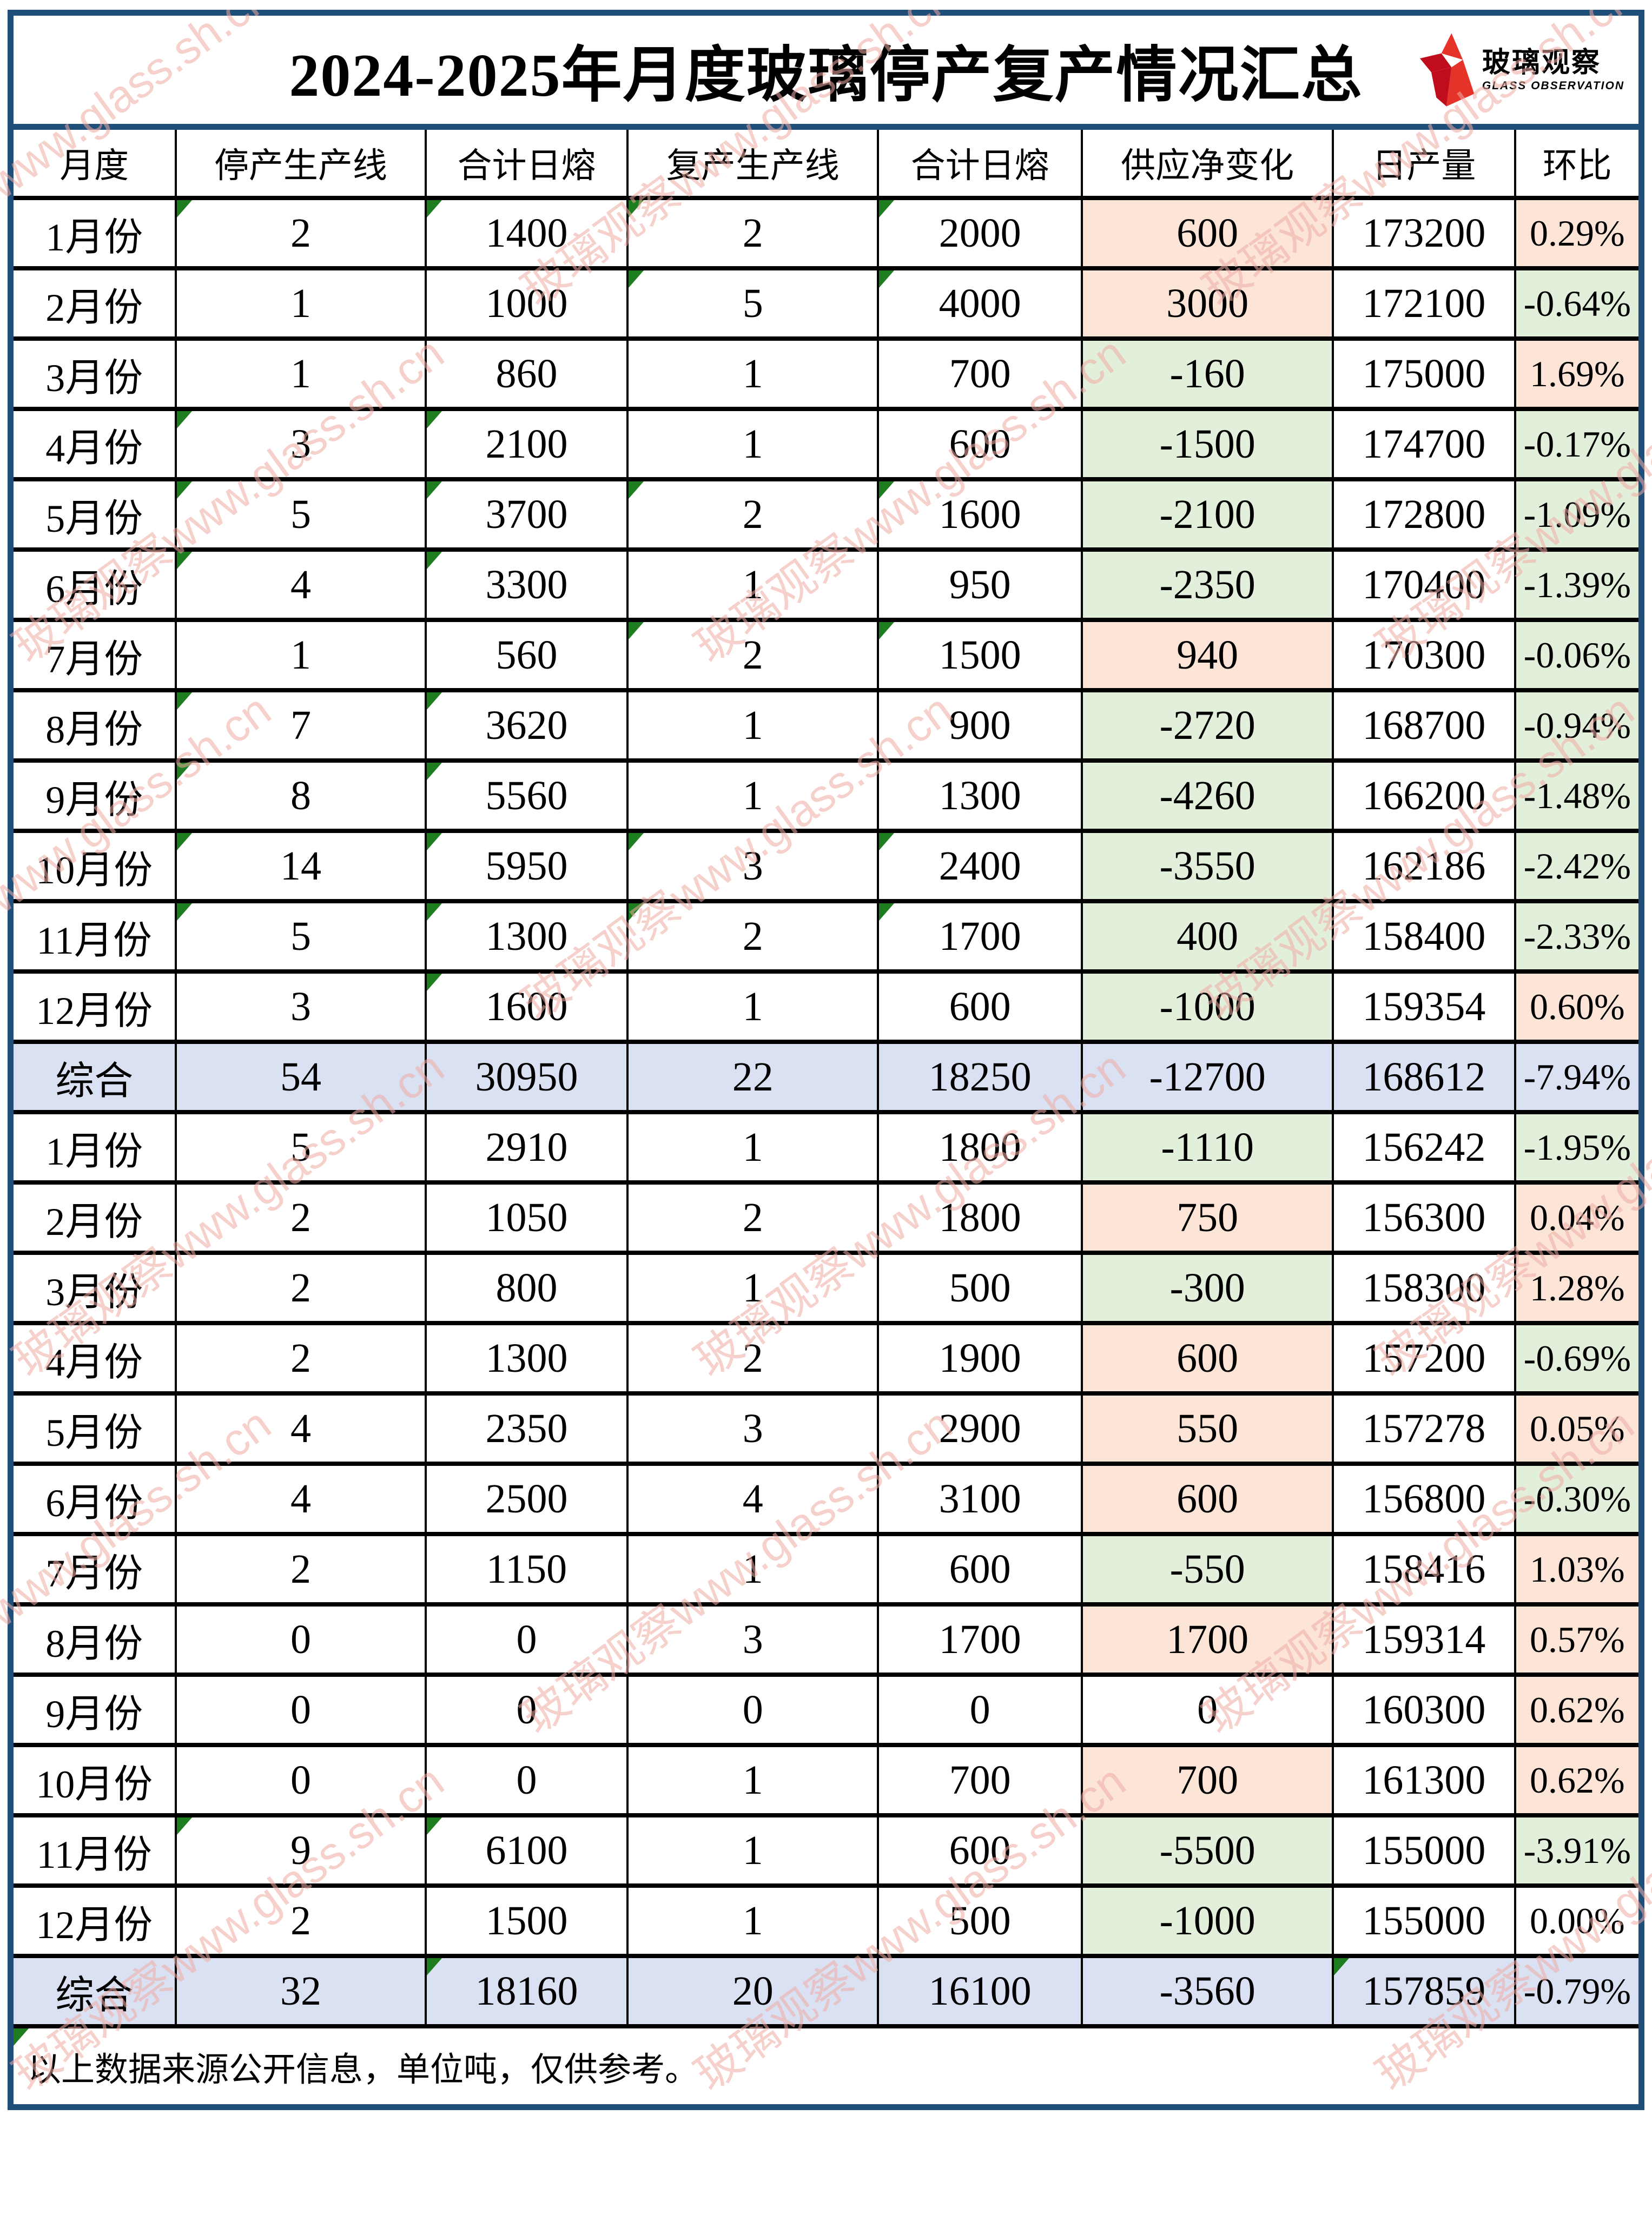  What do you see at coordinates (826, 1919) in the screenshot?
I see `table-row: 12月份 2 1500 1 500 -1000 155000 0.00%` at bounding box center [826, 1919].